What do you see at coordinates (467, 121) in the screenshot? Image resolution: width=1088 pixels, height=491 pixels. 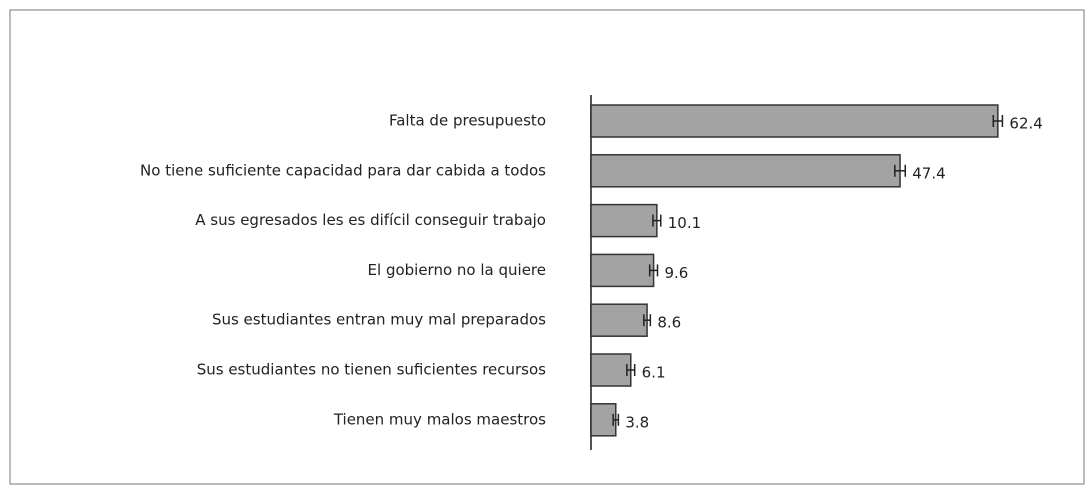 I see `category-label: Falta de presupuesto` at bounding box center [467, 121].